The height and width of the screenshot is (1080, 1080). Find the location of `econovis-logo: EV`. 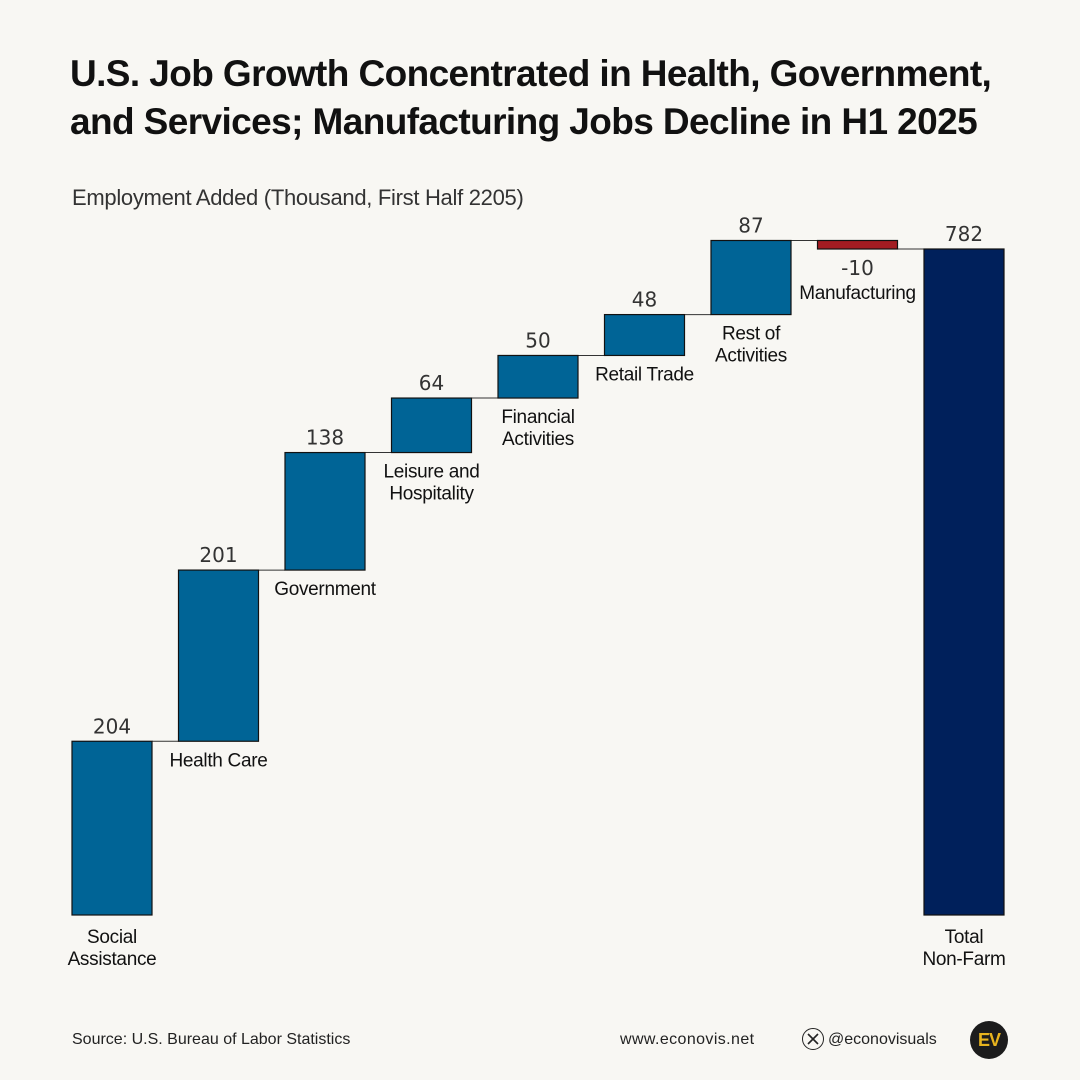

econovis-logo: EV is located at coordinates (989, 1040).